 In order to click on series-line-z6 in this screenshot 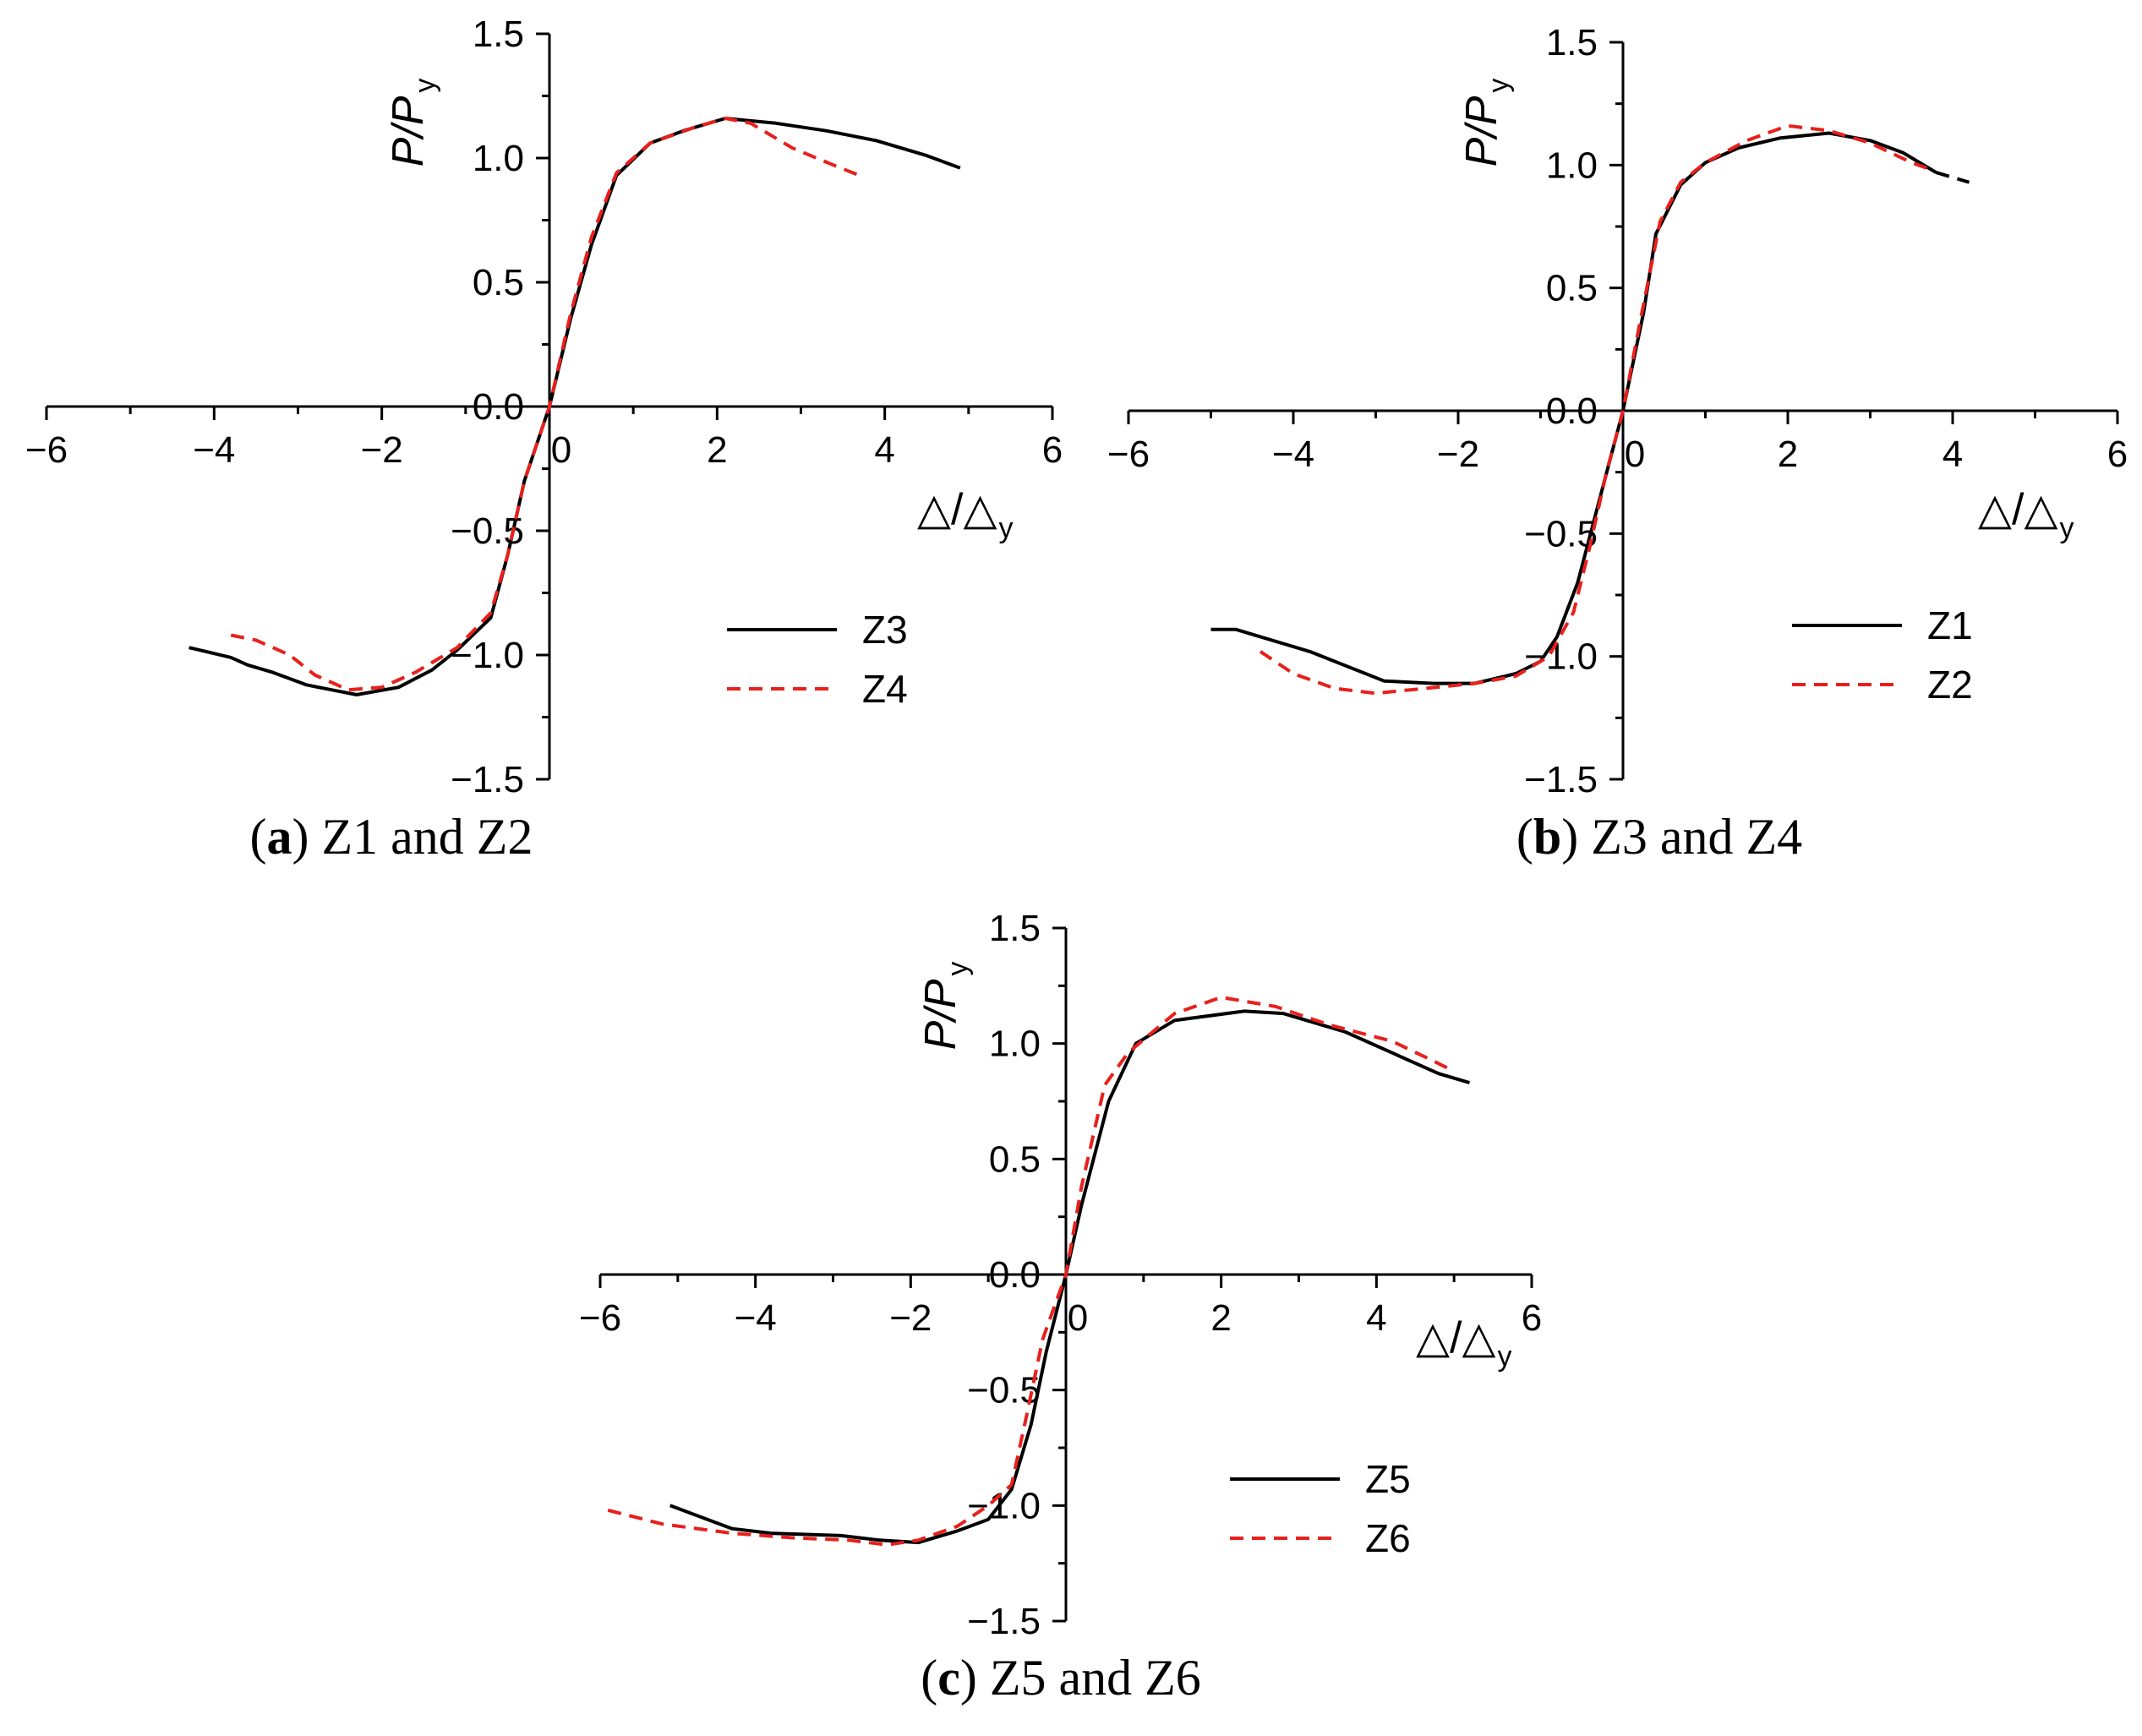, I will do `click(1031, 1271)`.